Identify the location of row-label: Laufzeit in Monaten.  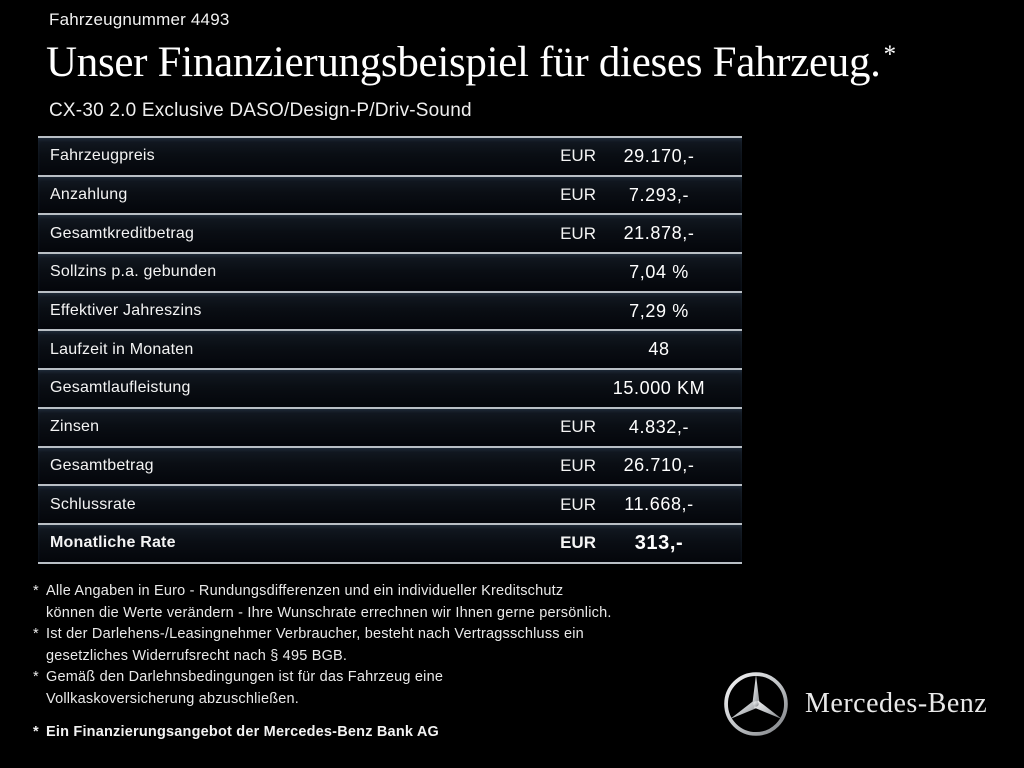
(122, 349).